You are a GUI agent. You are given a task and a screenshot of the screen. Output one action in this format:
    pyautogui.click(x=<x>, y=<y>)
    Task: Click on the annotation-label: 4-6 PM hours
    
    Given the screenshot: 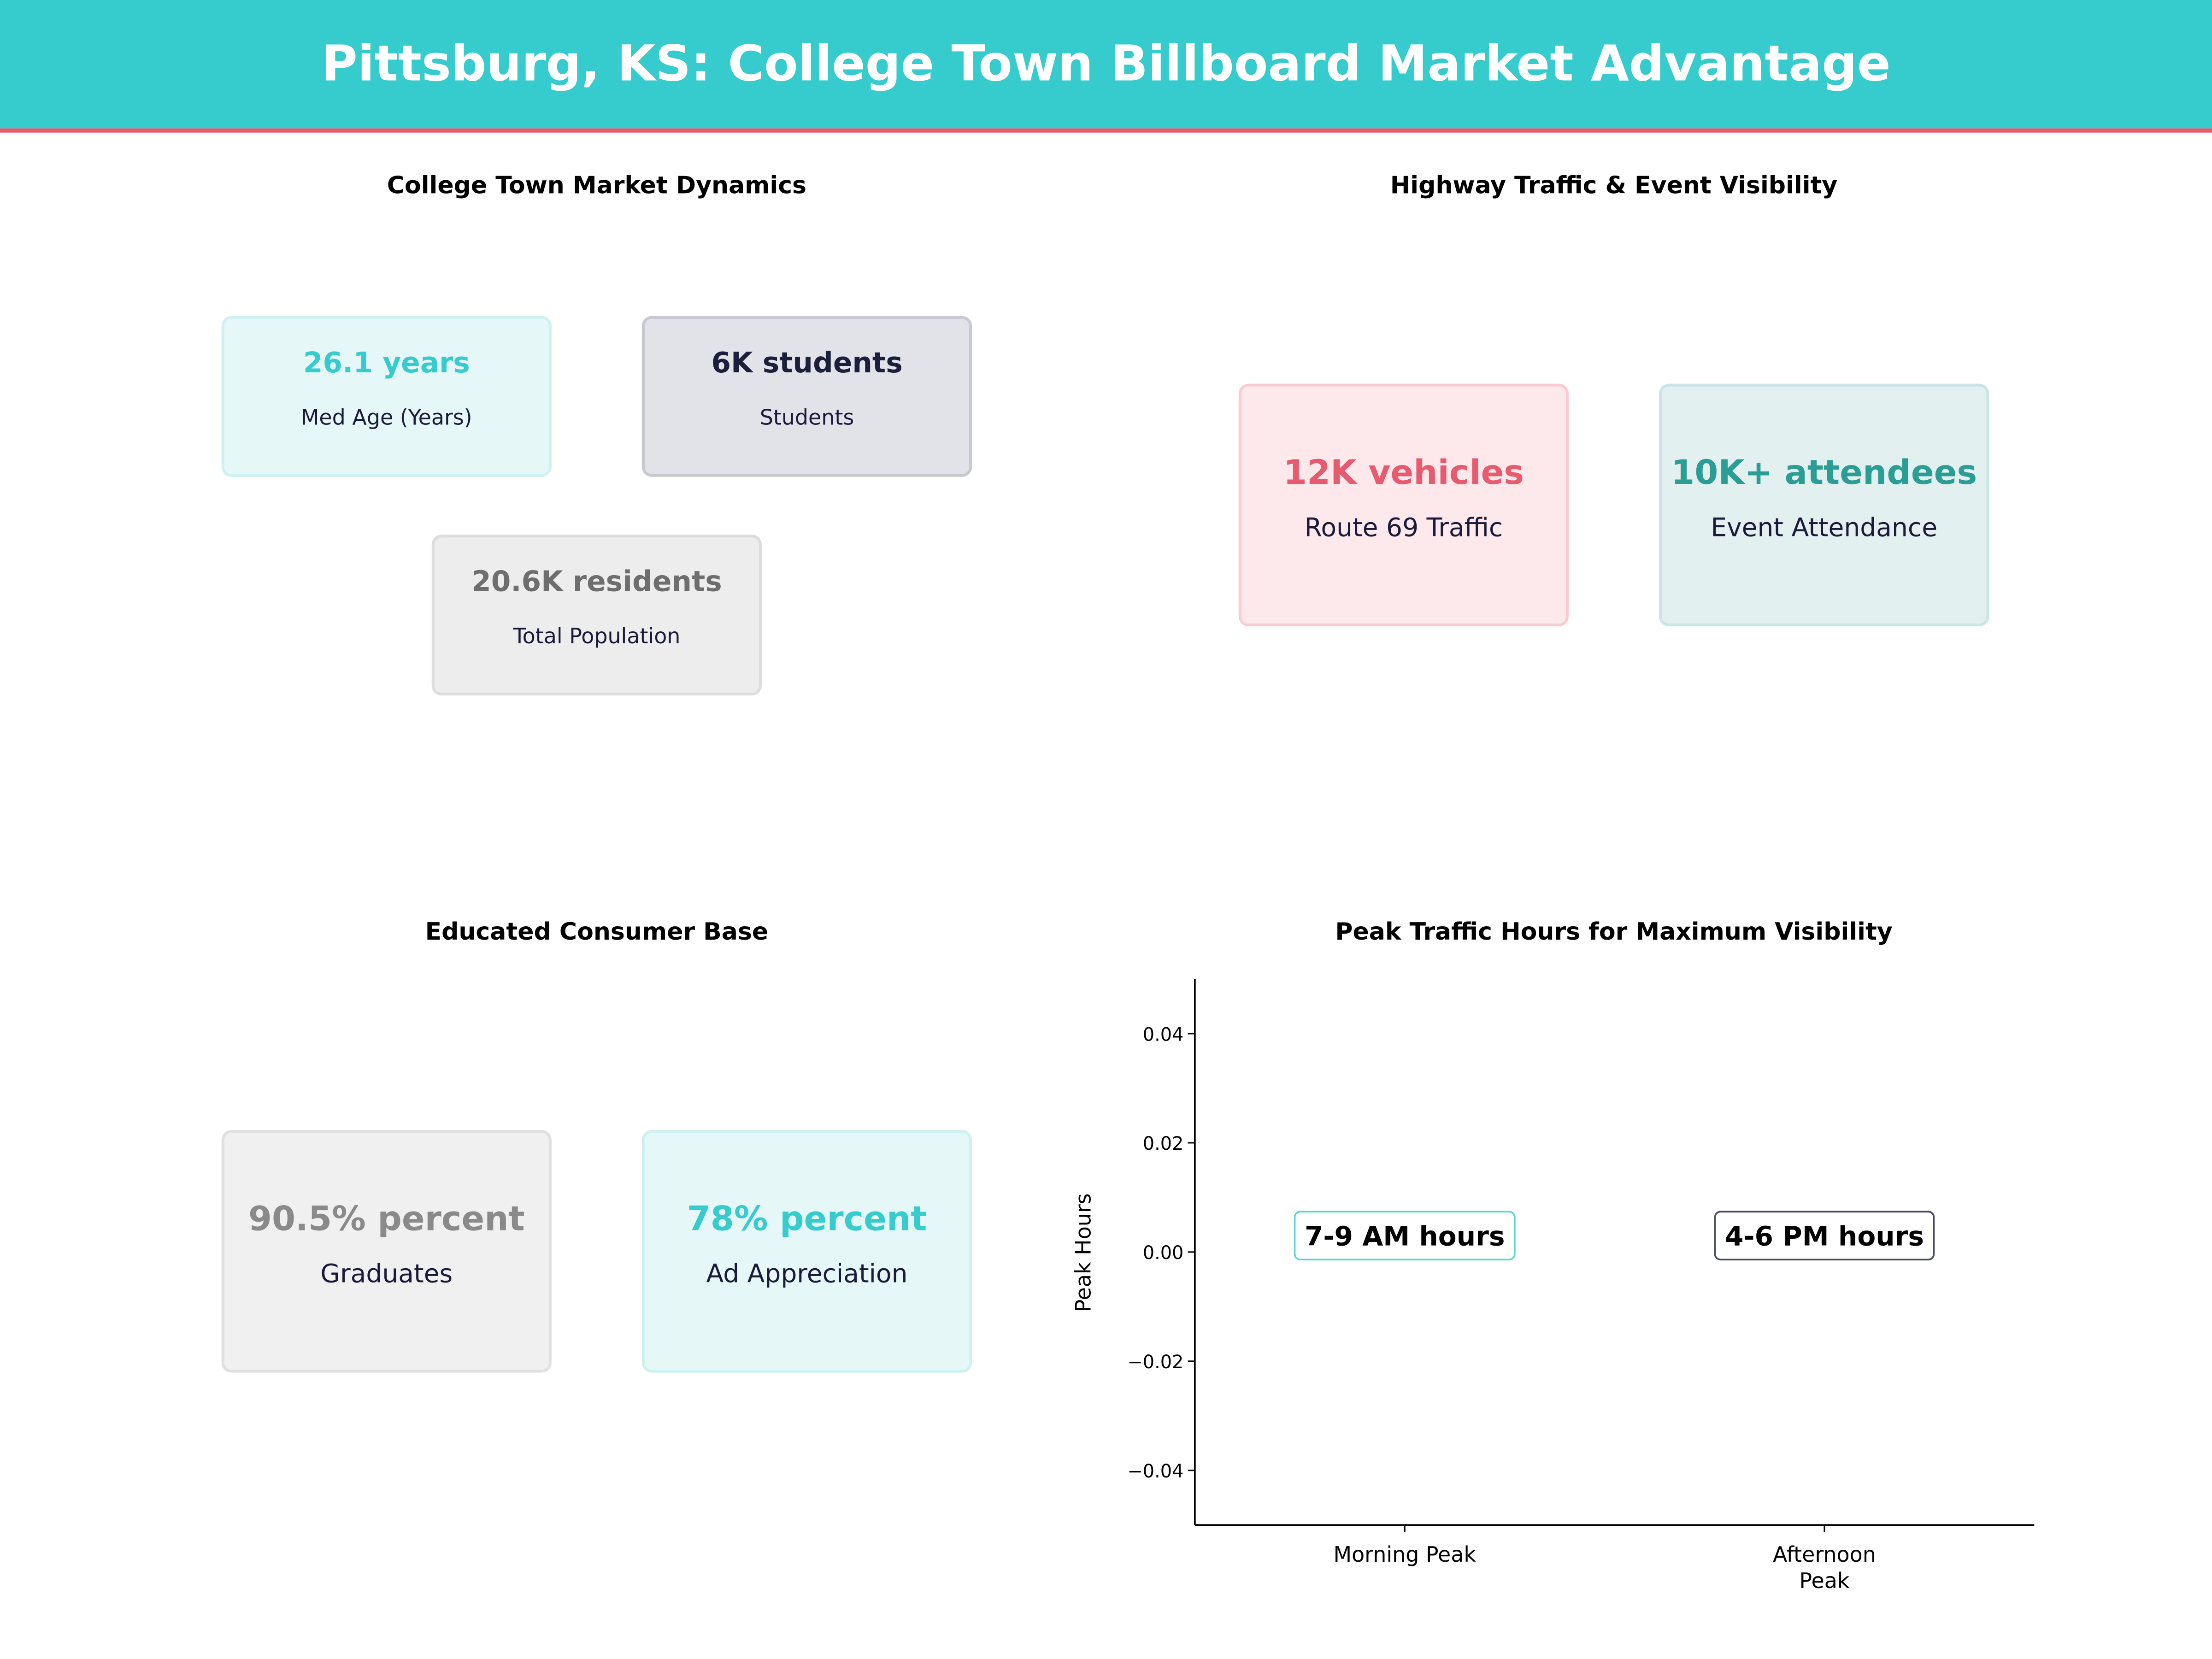 What is the action you would take?
    pyautogui.click(x=1824, y=1236)
    